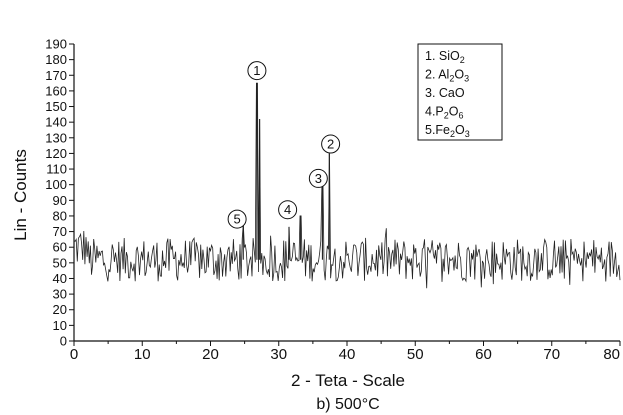 The height and width of the screenshot is (415, 623). What do you see at coordinates (348, 380) in the screenshot?
I see `x-axis-label: 2 - Teta - Scale` at bounding box center [348, 380].